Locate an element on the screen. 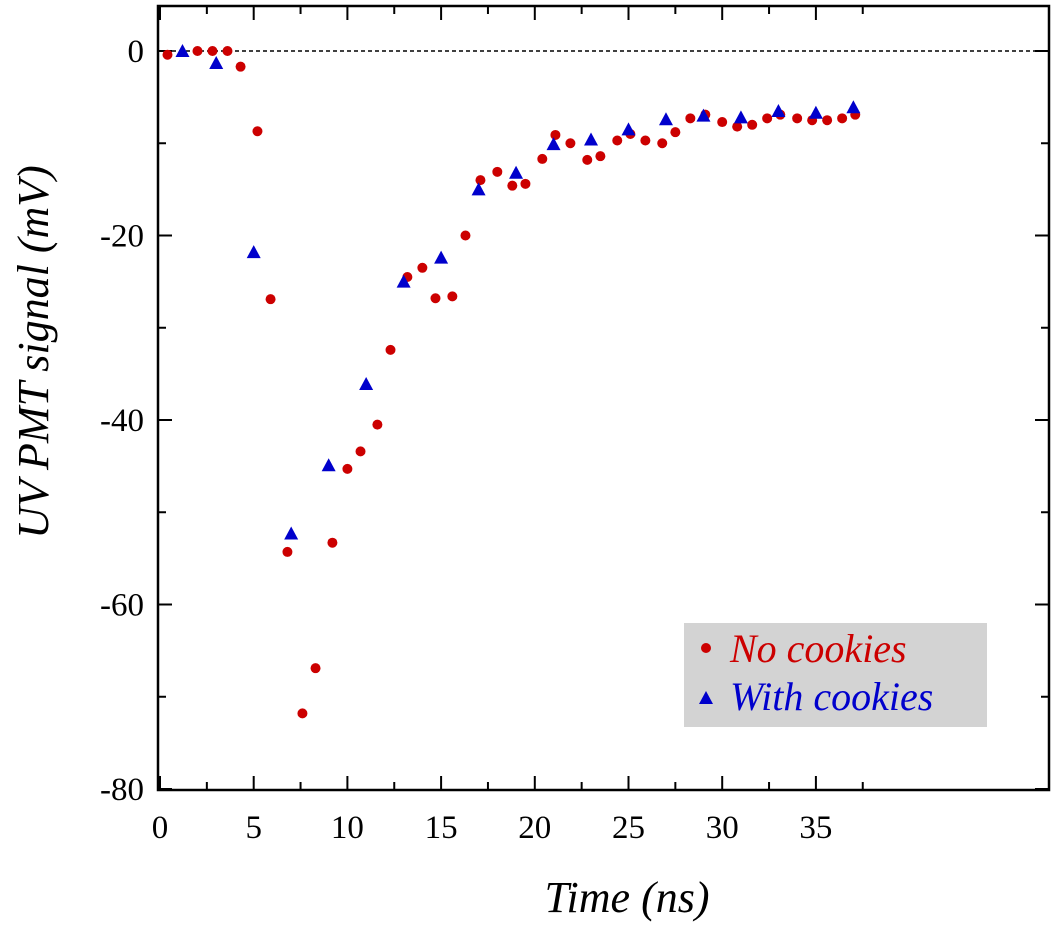 The image size is (1056, 931). y-tick-label: -80 is located at coordinates (122, 790).